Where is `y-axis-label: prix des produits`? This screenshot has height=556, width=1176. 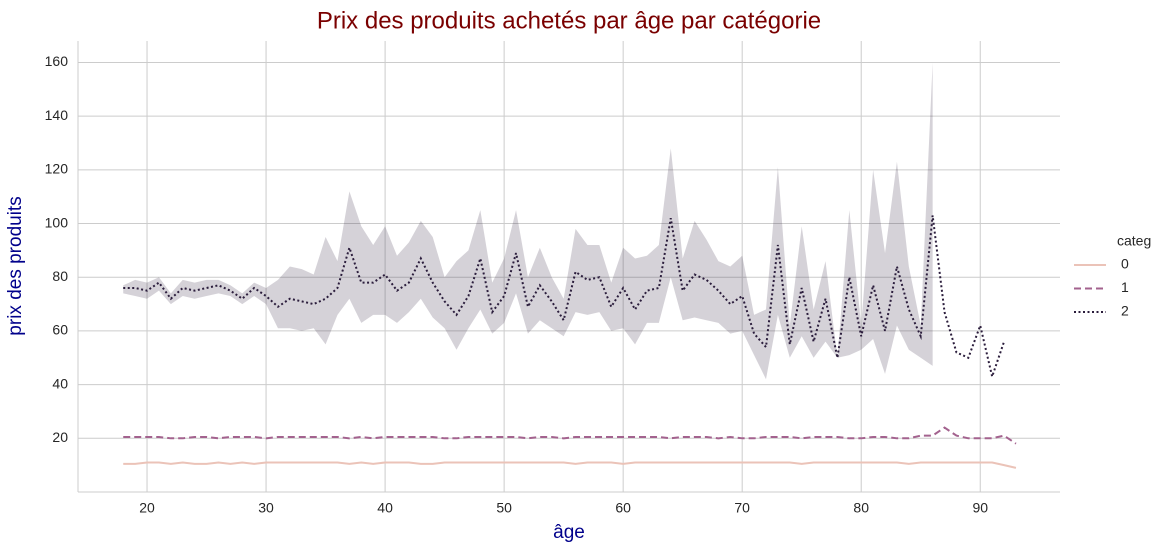 y-axis-label: prix des produits is located at coordinates (15, 265).